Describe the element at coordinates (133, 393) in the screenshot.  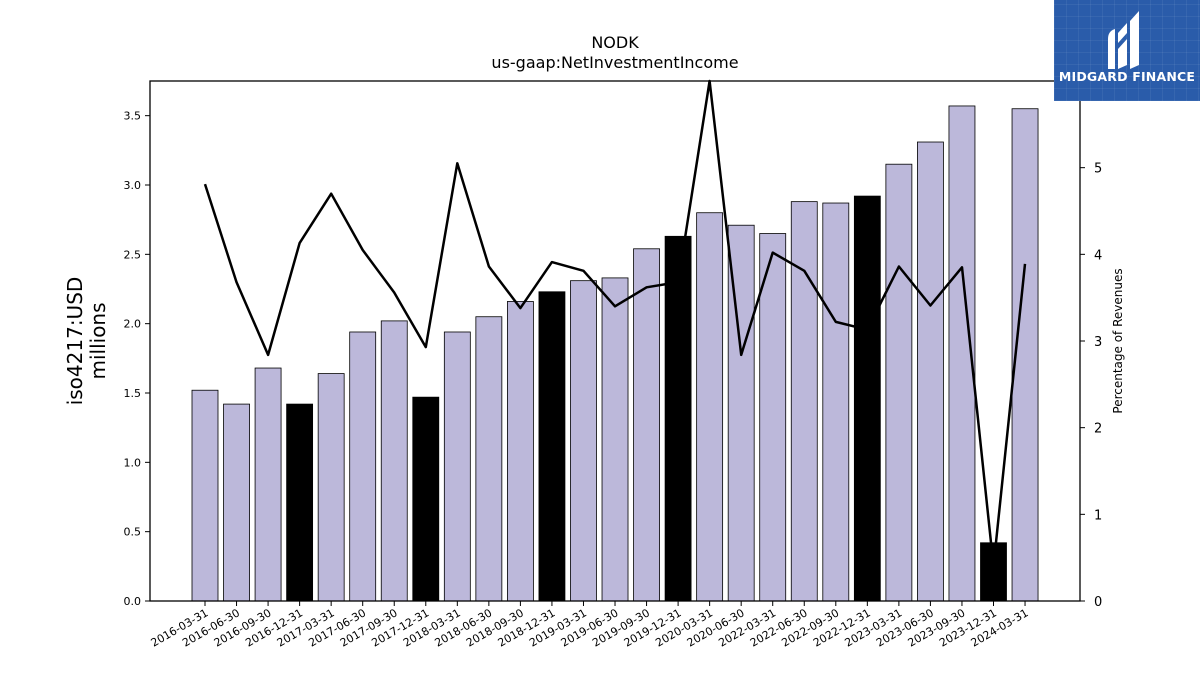
I see `y-tick-label-left: 1.5` at that location.